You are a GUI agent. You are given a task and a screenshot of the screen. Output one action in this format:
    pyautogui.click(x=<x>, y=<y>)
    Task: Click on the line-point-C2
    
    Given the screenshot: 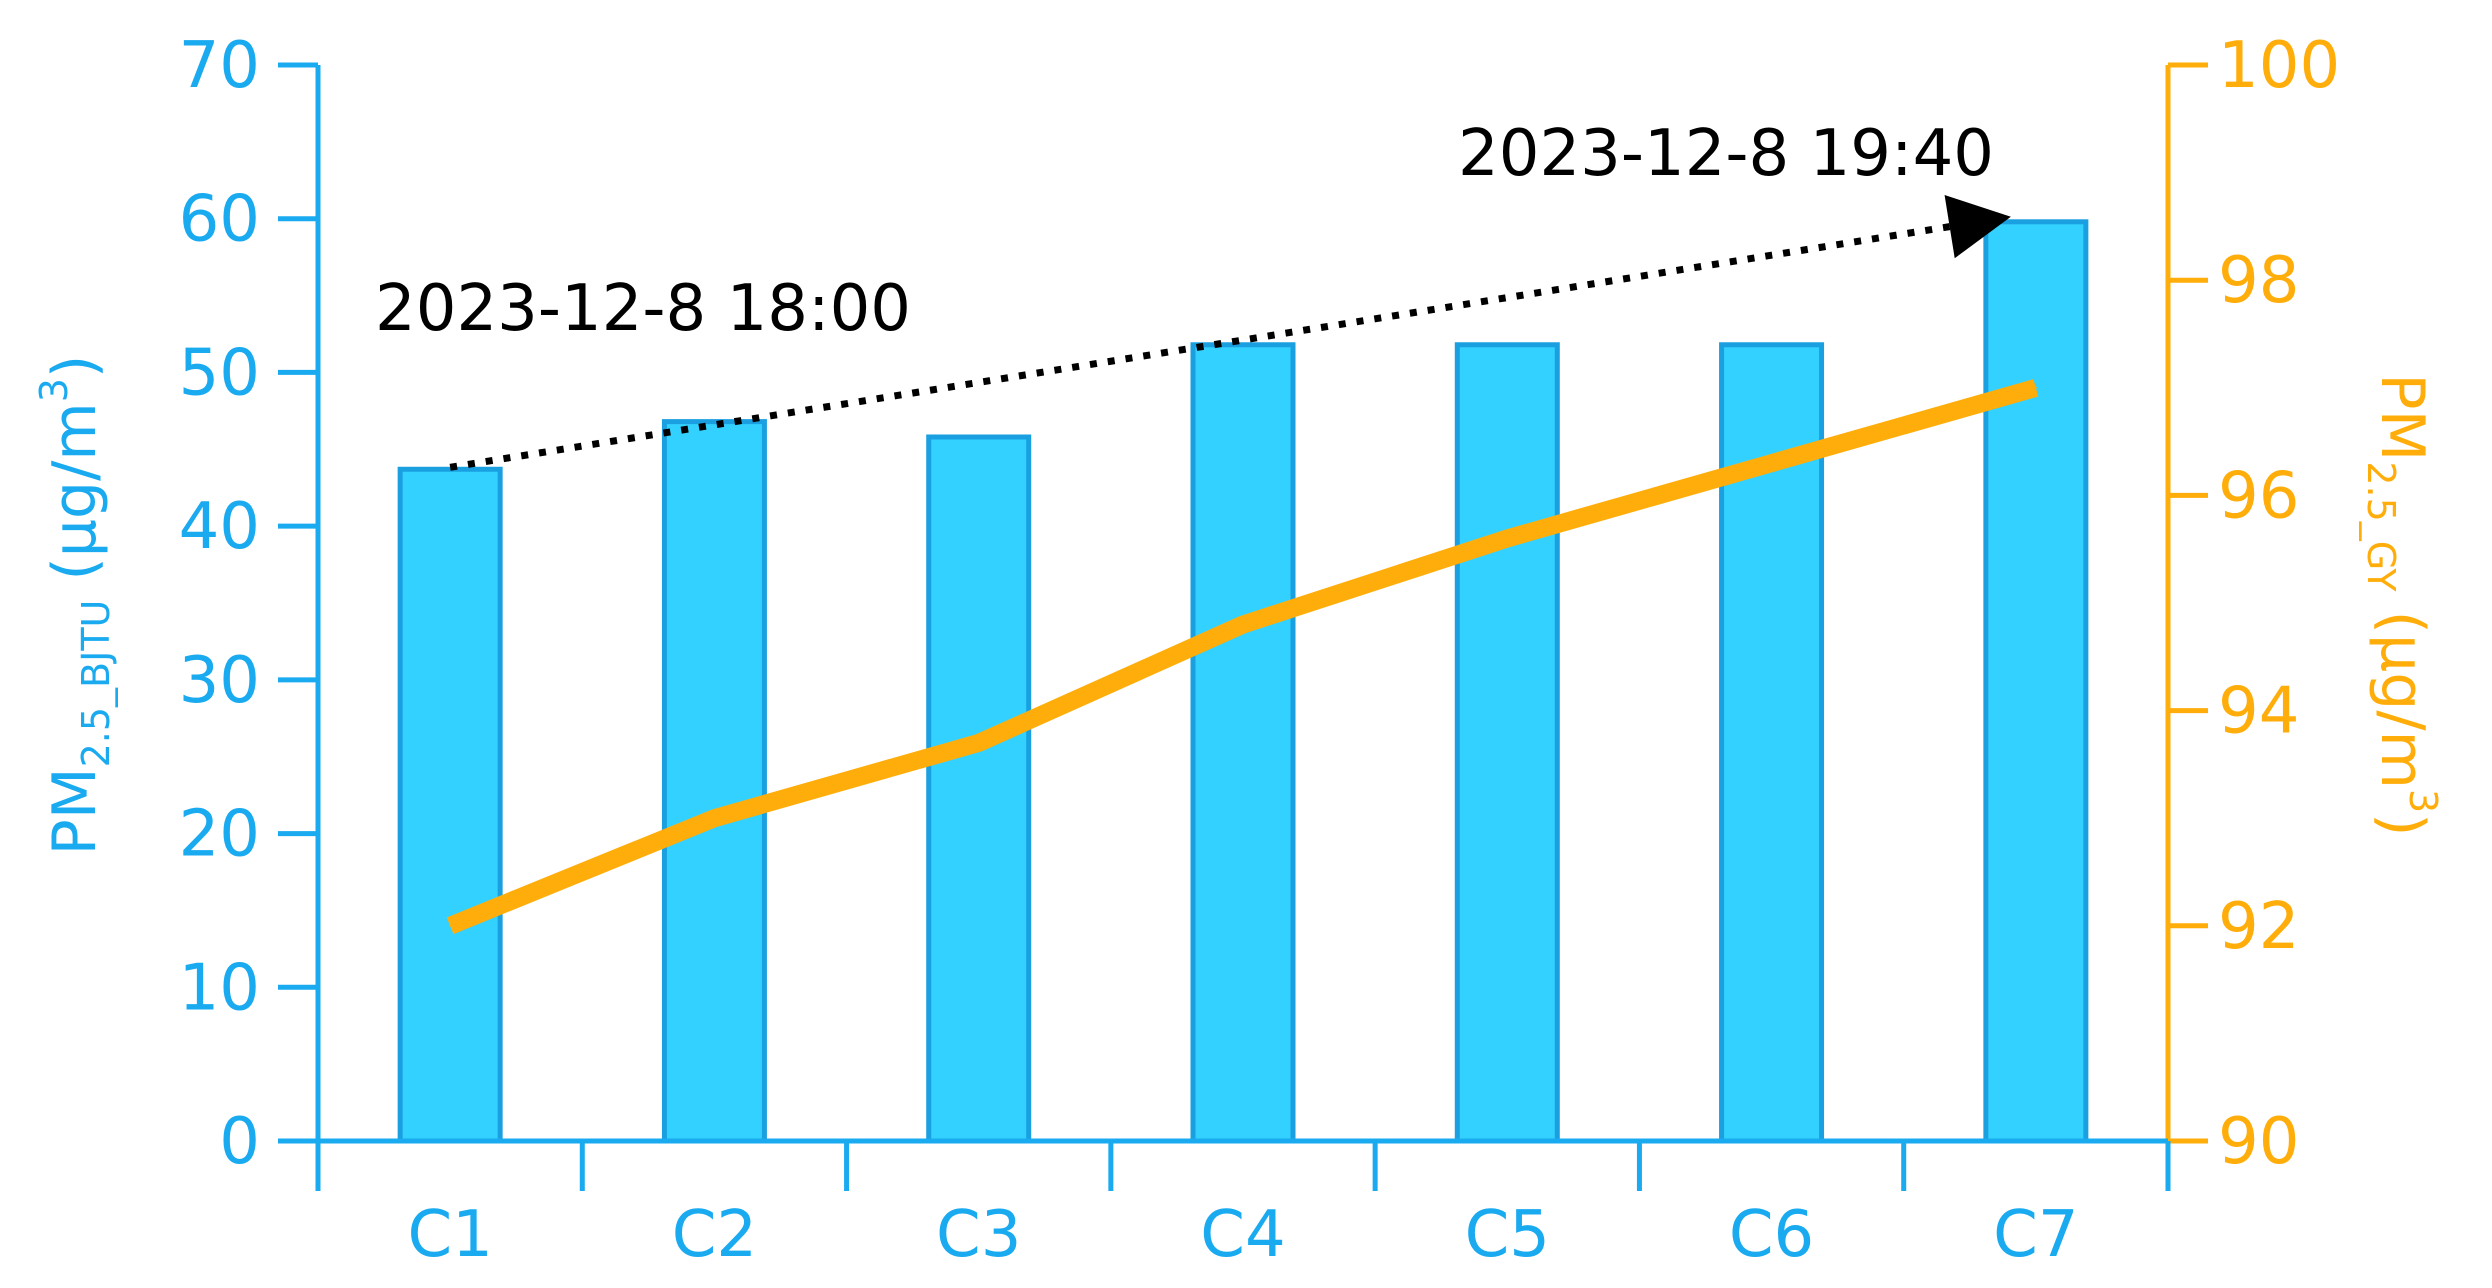 What is the action you would take?
    pyautogui.click(x=714, y=818)
    